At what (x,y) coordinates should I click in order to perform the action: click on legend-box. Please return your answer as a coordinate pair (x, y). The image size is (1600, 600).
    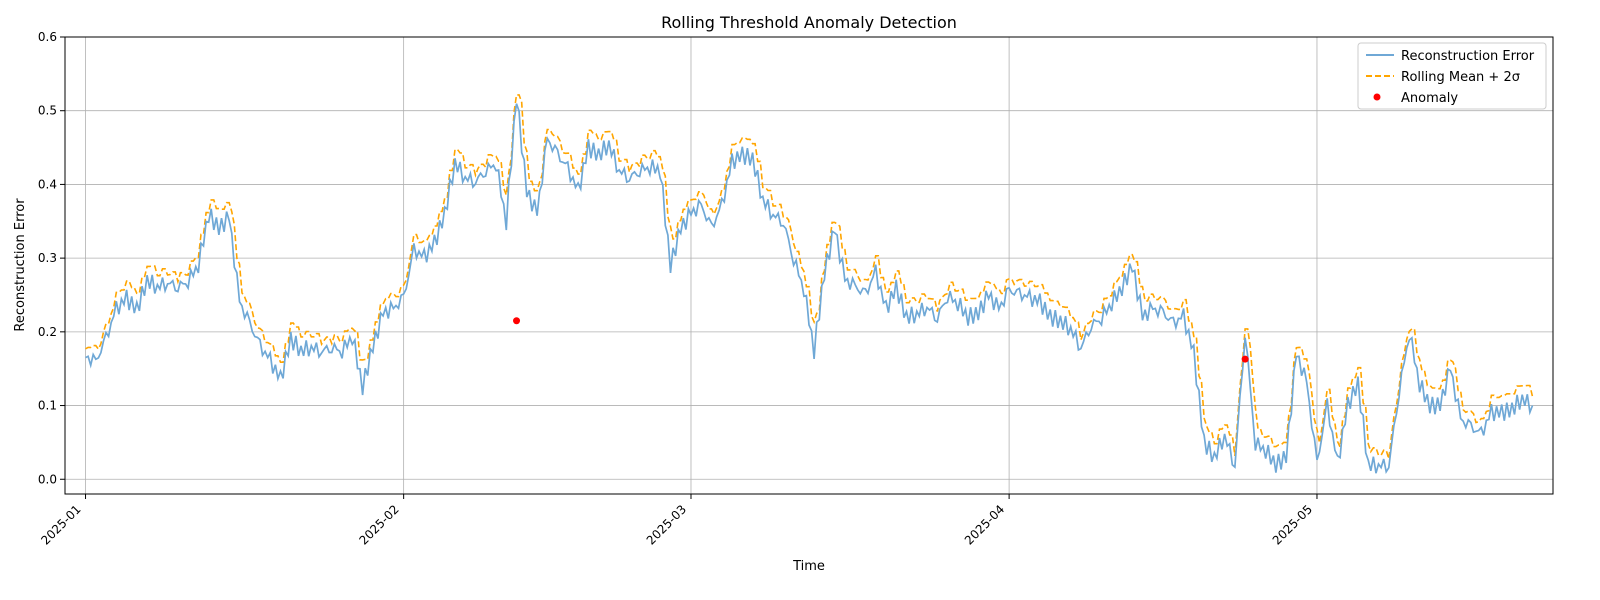
    Looking at the image, I should click on (1452, 76).